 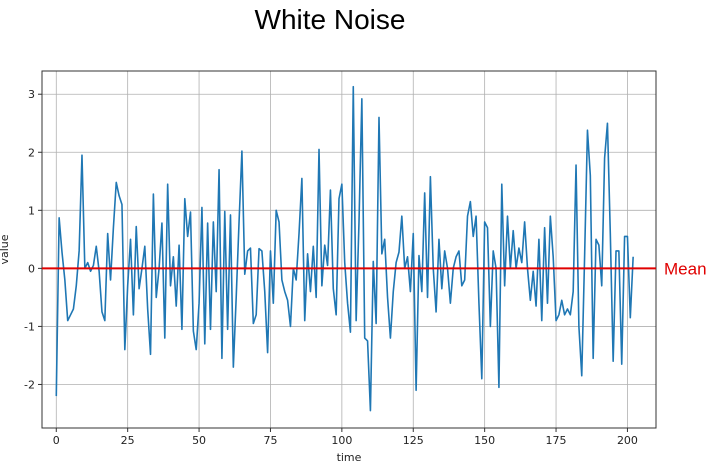 I want to click on y-axis-label: value, so click(x=5, y=249).